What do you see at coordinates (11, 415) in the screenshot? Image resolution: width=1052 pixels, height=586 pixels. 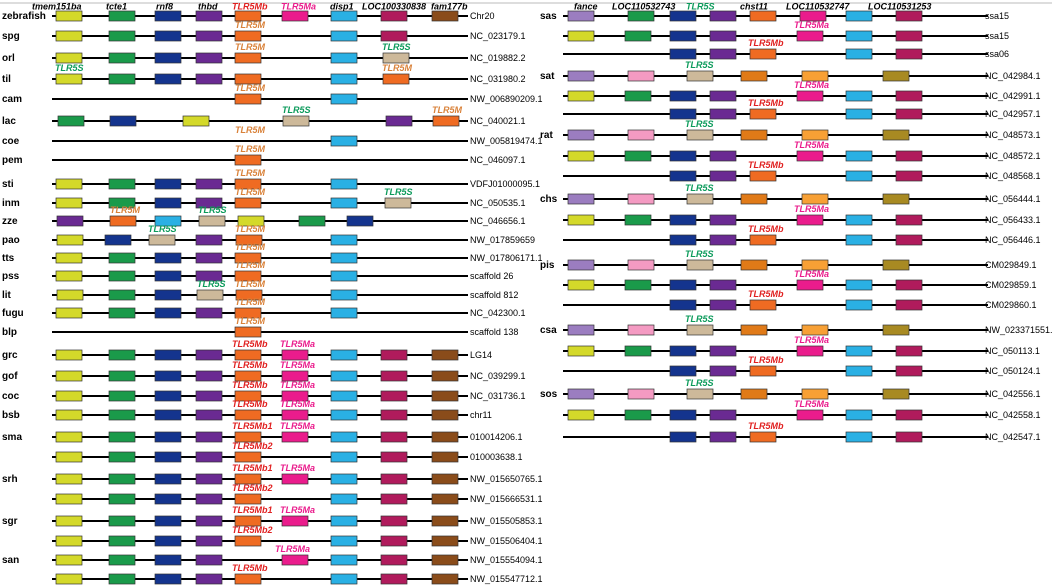 I see `species-label: bsb` at bounding box center [11, 415].